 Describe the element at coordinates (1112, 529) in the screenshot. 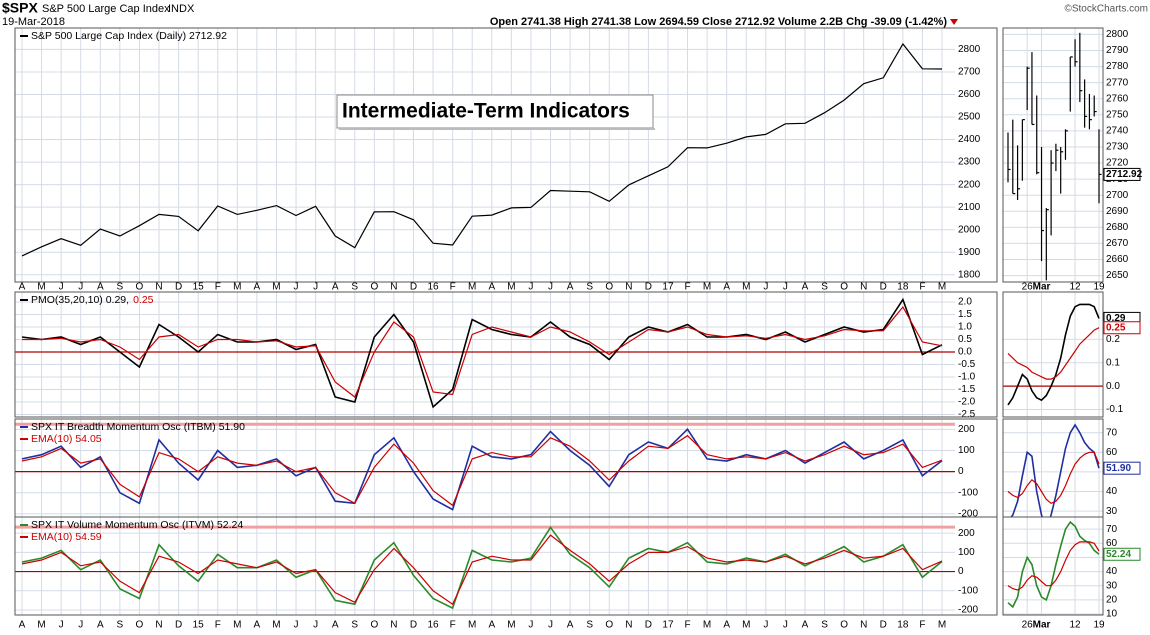

I see `y-tick-label: 70` at that location.